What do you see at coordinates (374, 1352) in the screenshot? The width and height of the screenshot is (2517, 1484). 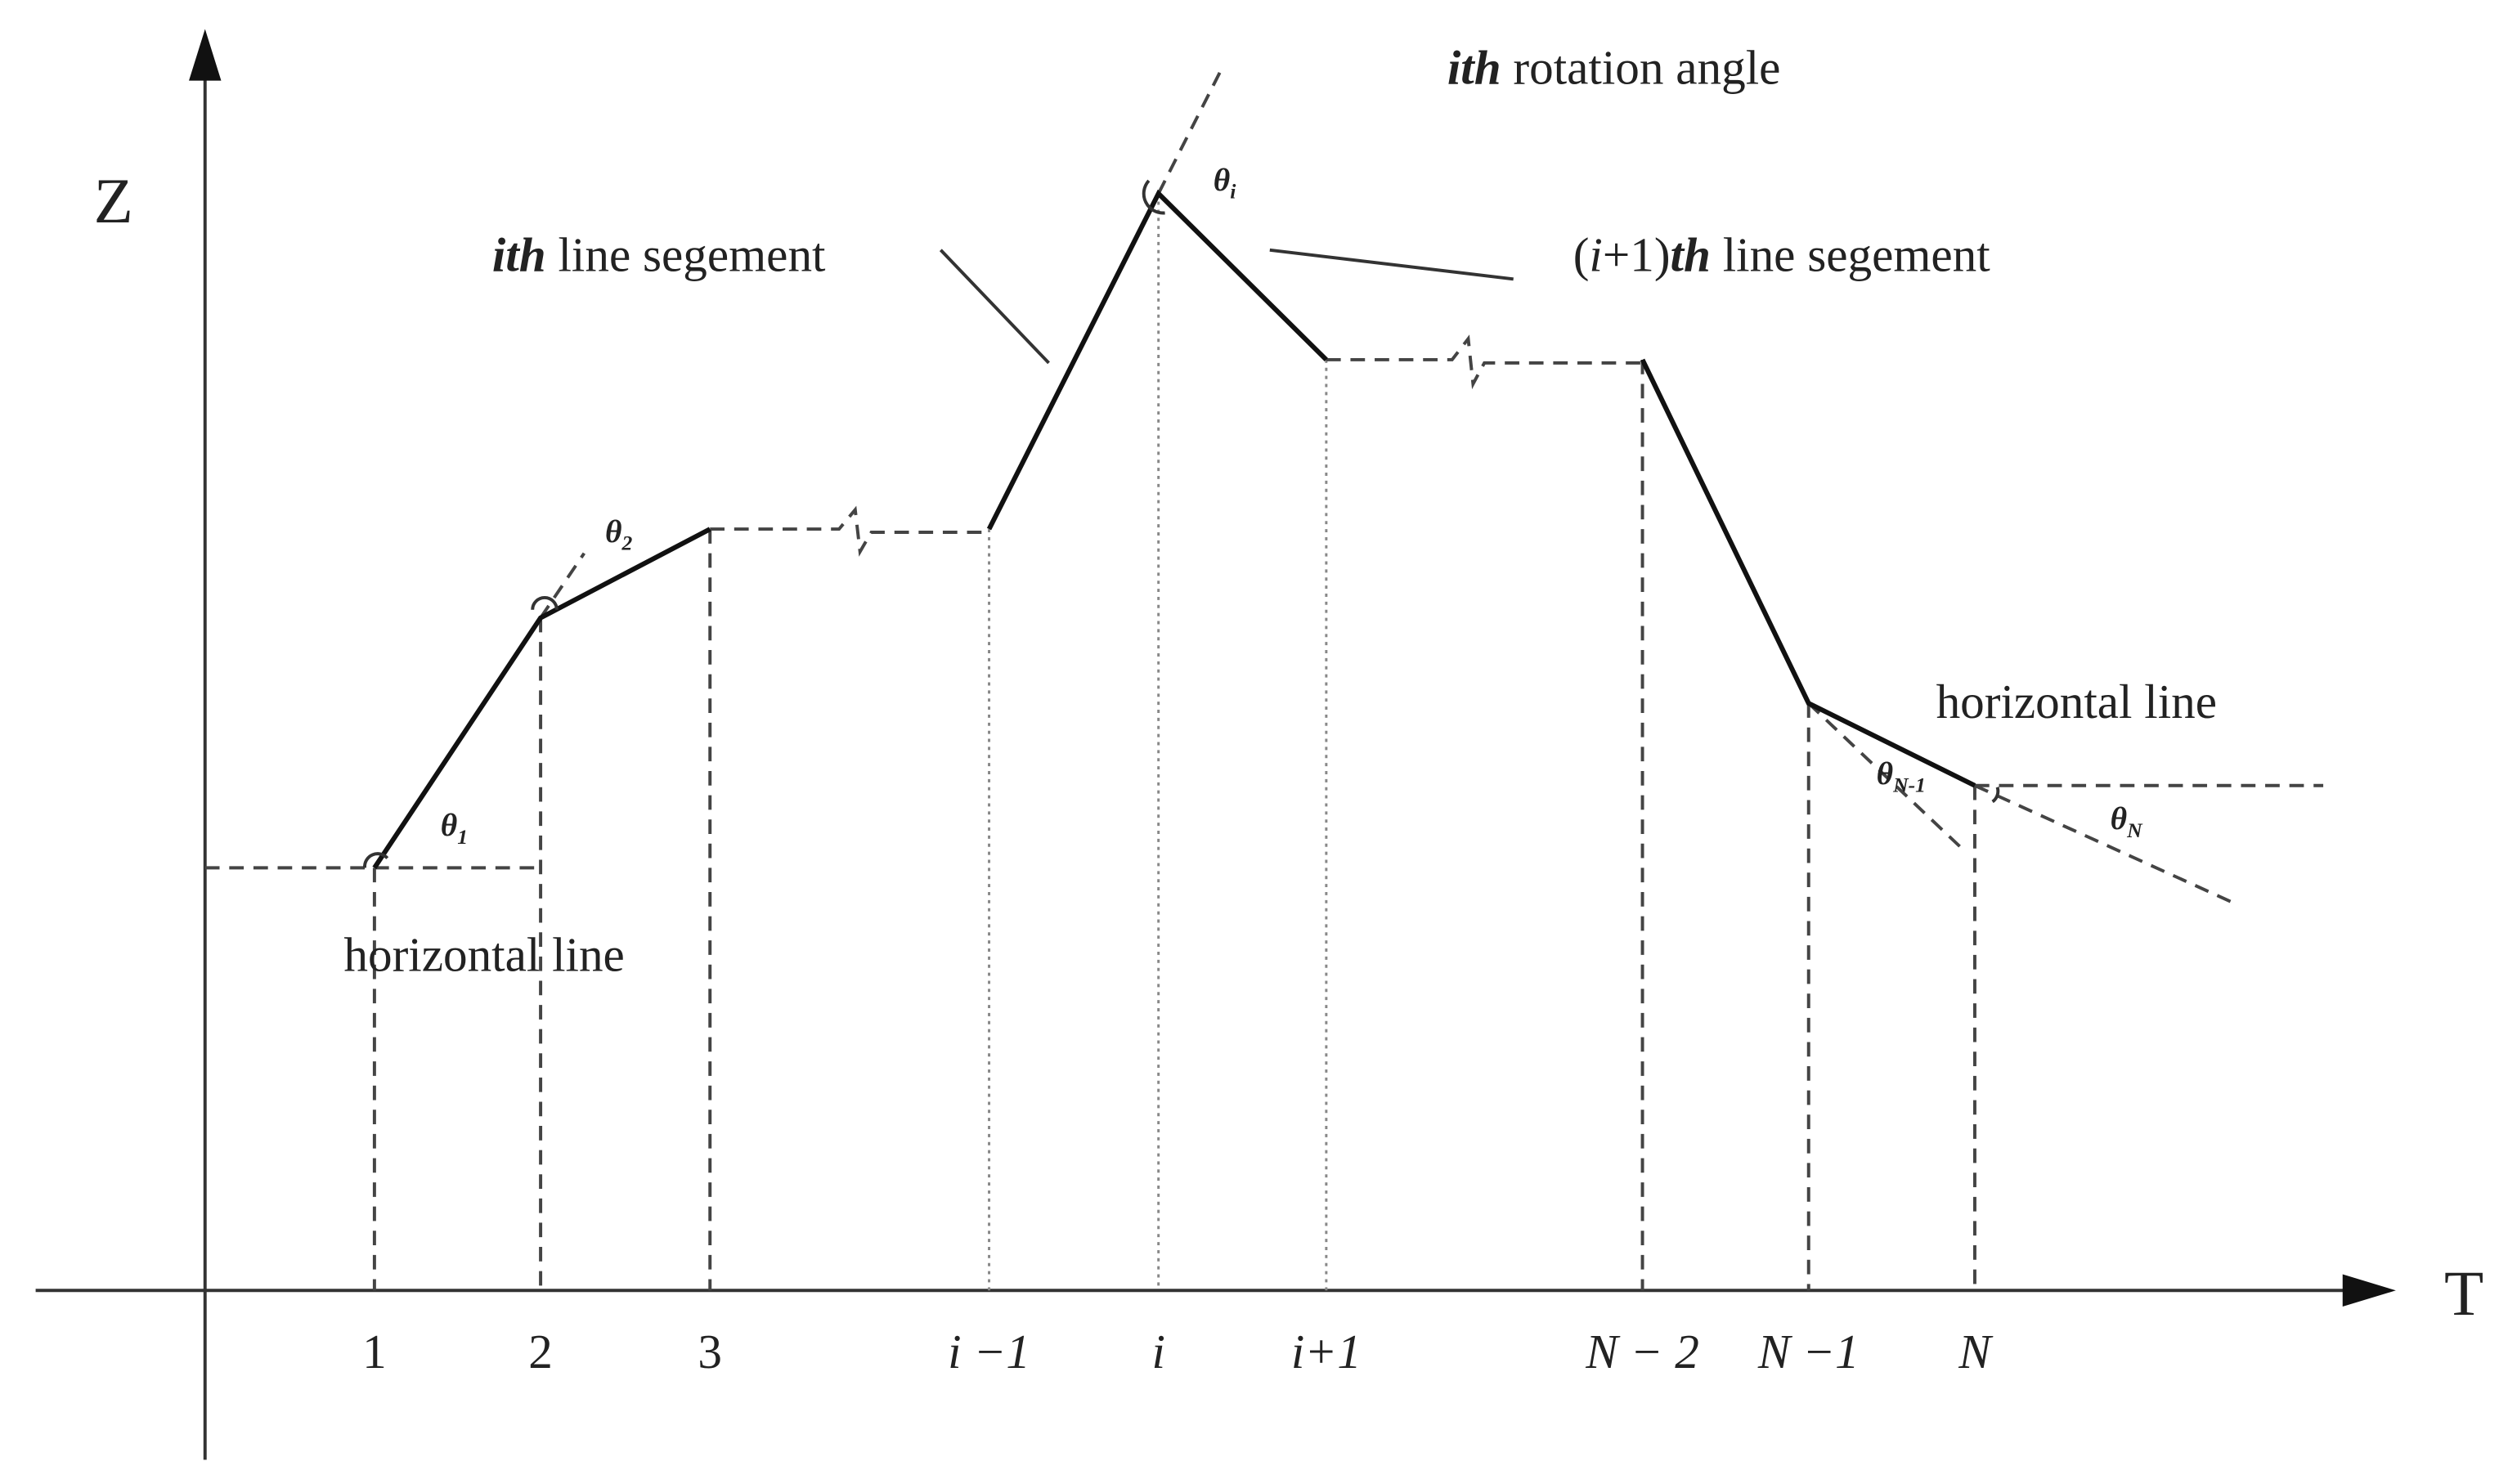 I see `x-tick-label: 1` at bounding box center [374, 1352].